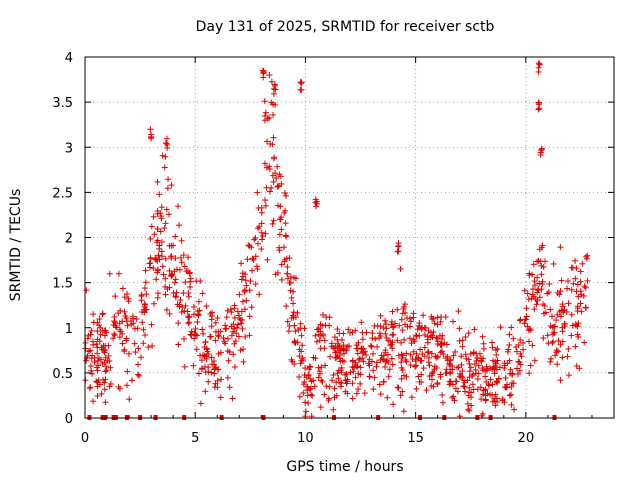  I want to click on y-axis-label: SRMTID / TECUs, so click(16, 245).